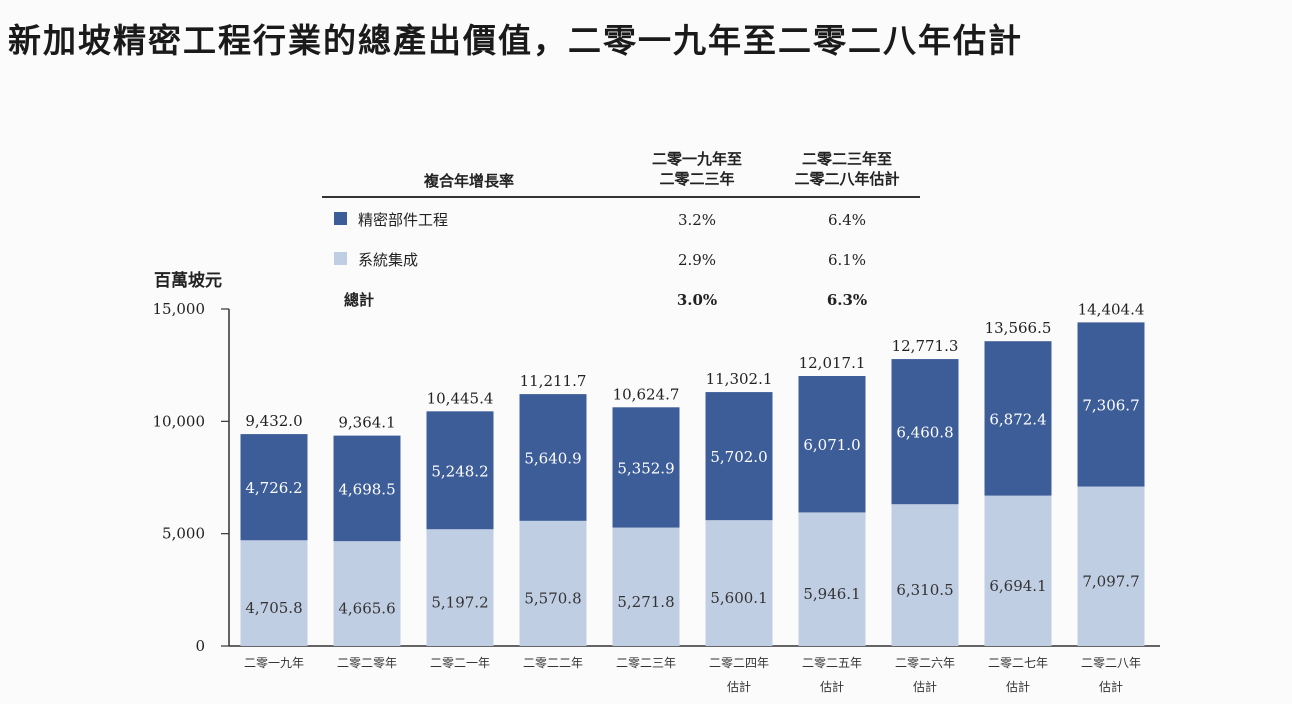 Image resolution: width=1292 pixels, height=704 pixels. What do you see at coordinates (200, 646) in the screenshot?
I see `y-tick-label: 0` at bounding box center [200, 646].